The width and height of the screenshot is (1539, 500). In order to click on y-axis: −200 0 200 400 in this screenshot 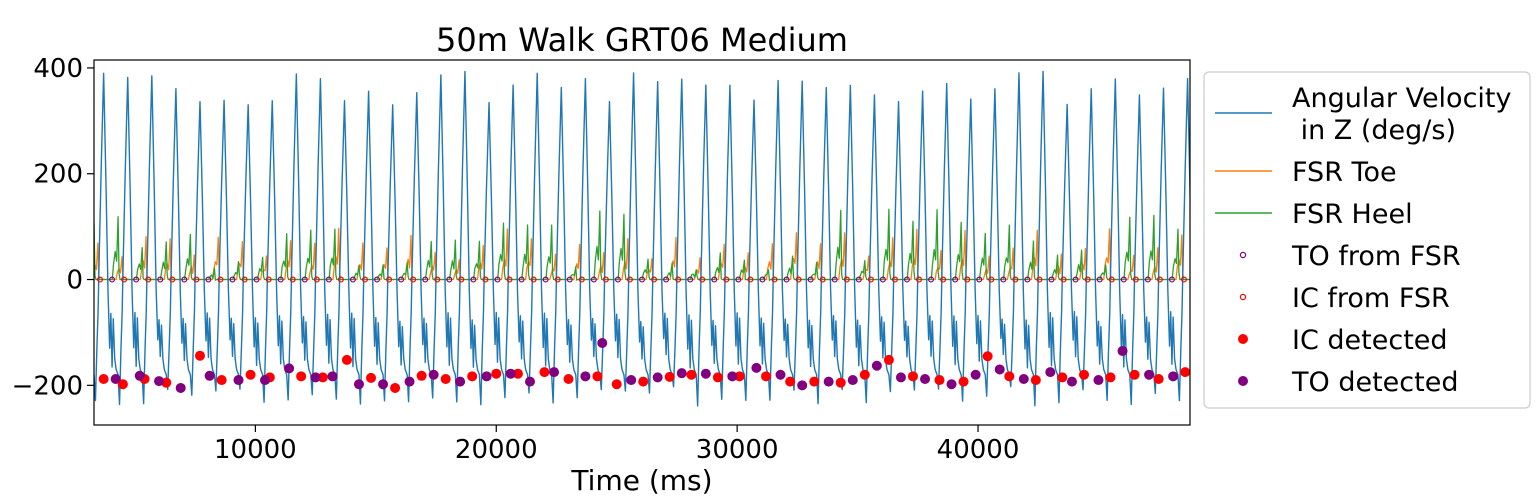, I will do `click(53, 227)`.